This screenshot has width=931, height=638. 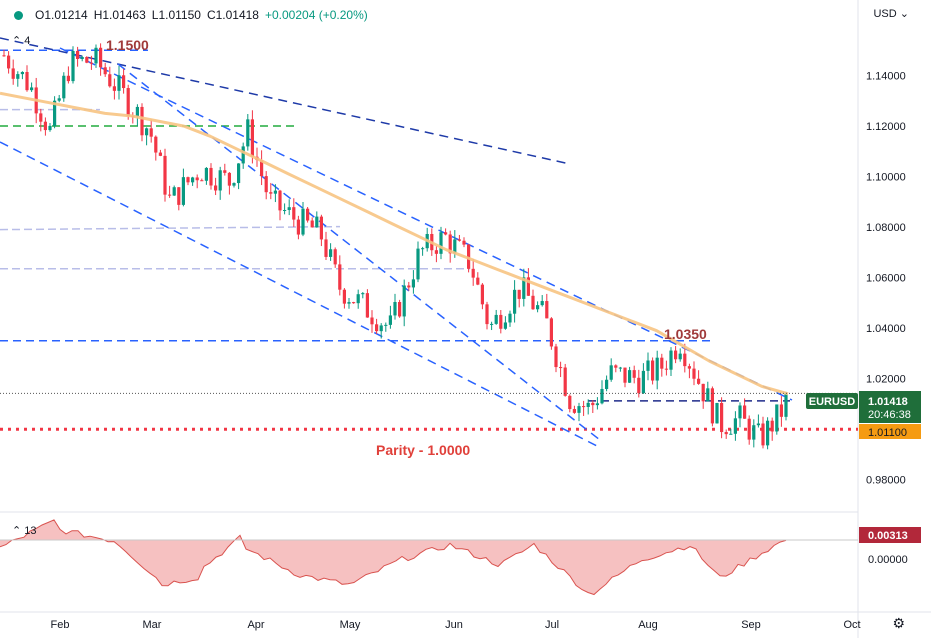 What do you see at coordinates (898, 623) in the screenshot?
I see `gear-icon: ⚙` at bounding box center [898, 623].